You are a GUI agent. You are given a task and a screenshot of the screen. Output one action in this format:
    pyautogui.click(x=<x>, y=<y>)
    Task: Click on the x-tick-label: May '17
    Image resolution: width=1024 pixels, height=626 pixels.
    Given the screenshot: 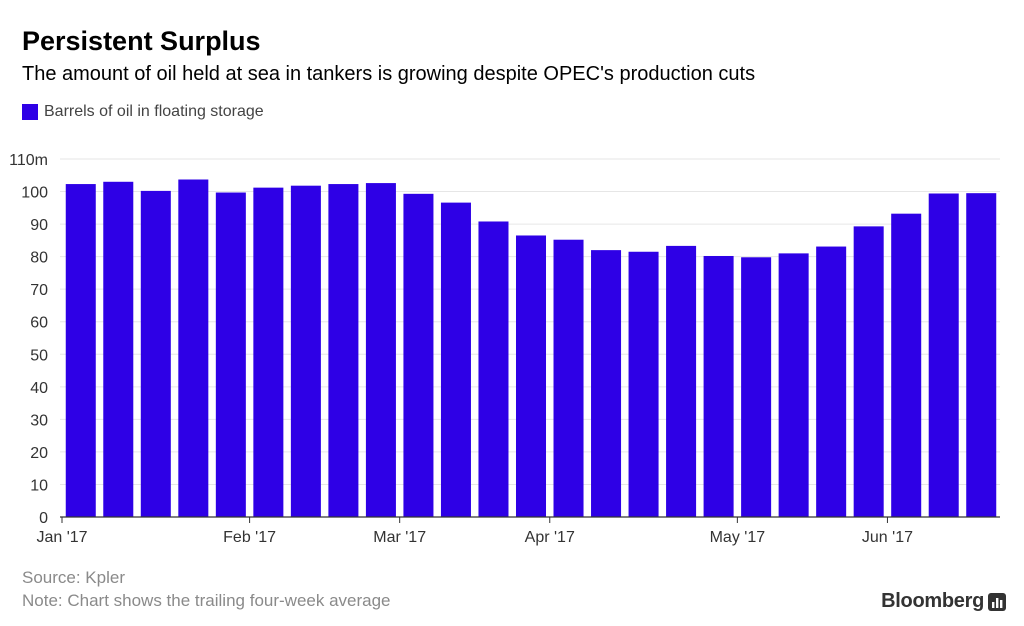 What is the action you would take?
    pyautogui.click(x=738, y=537)
    